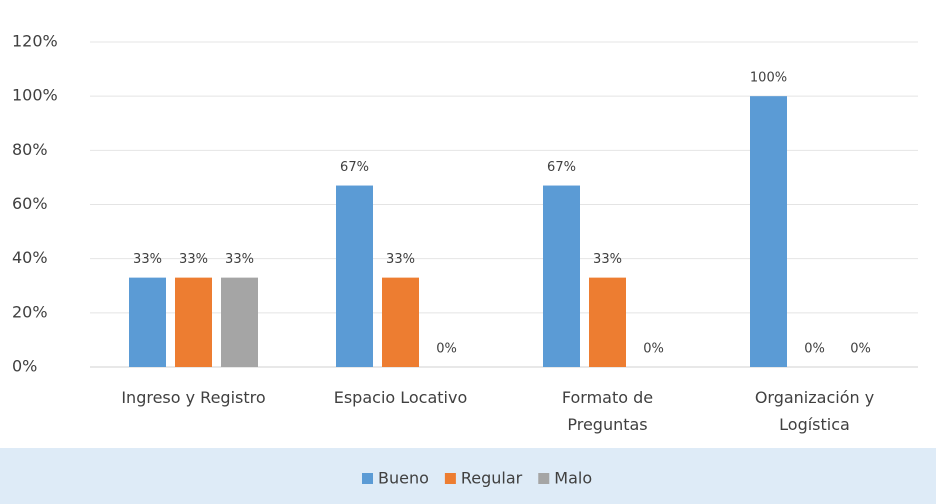  I want to click on y-tick-label: 100%, so click(35, 95).